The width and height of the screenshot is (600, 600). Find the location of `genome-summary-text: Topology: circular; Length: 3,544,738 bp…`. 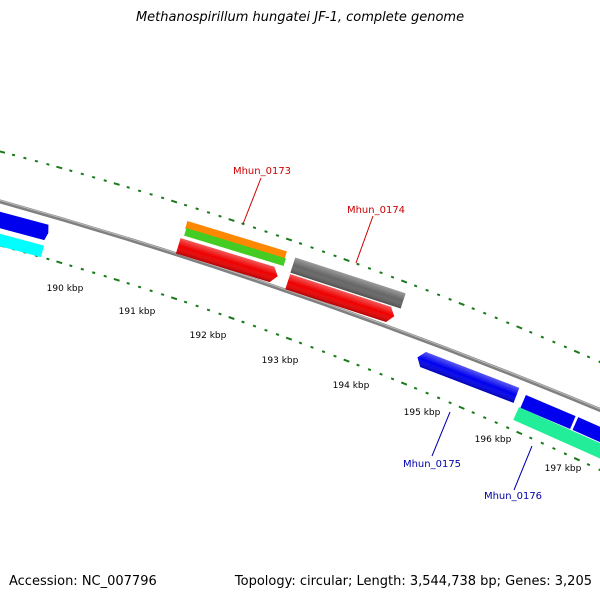

genome-summary-text: Topology: circular; Length: 3,544,738 bp… is located at coordinates (413, 581).